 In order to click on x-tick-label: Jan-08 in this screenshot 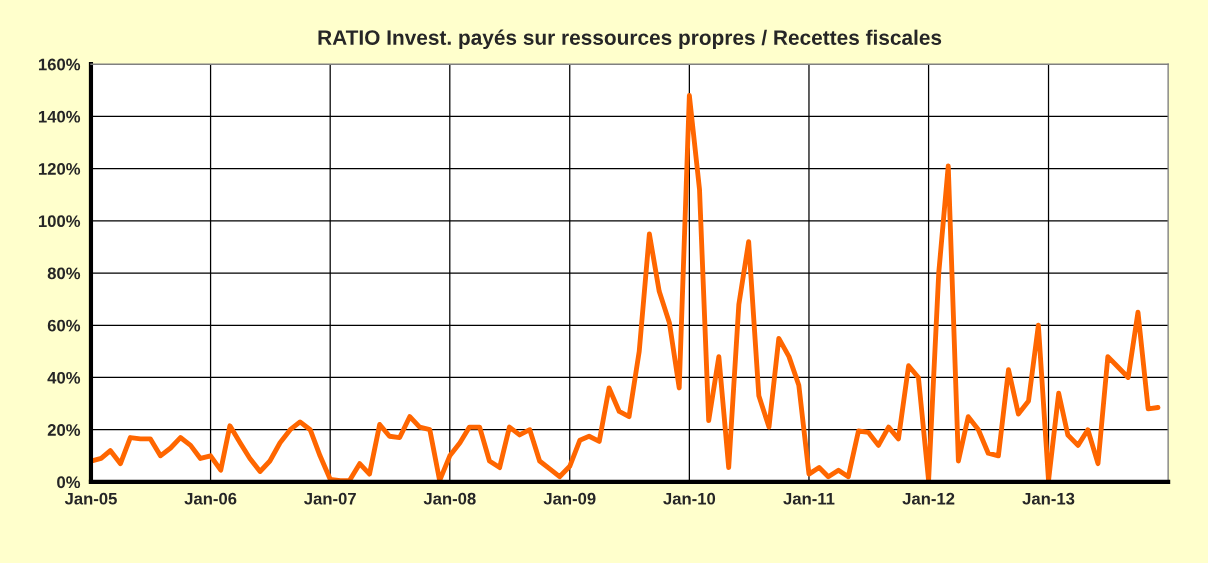, I will do `click(449, 498)`.